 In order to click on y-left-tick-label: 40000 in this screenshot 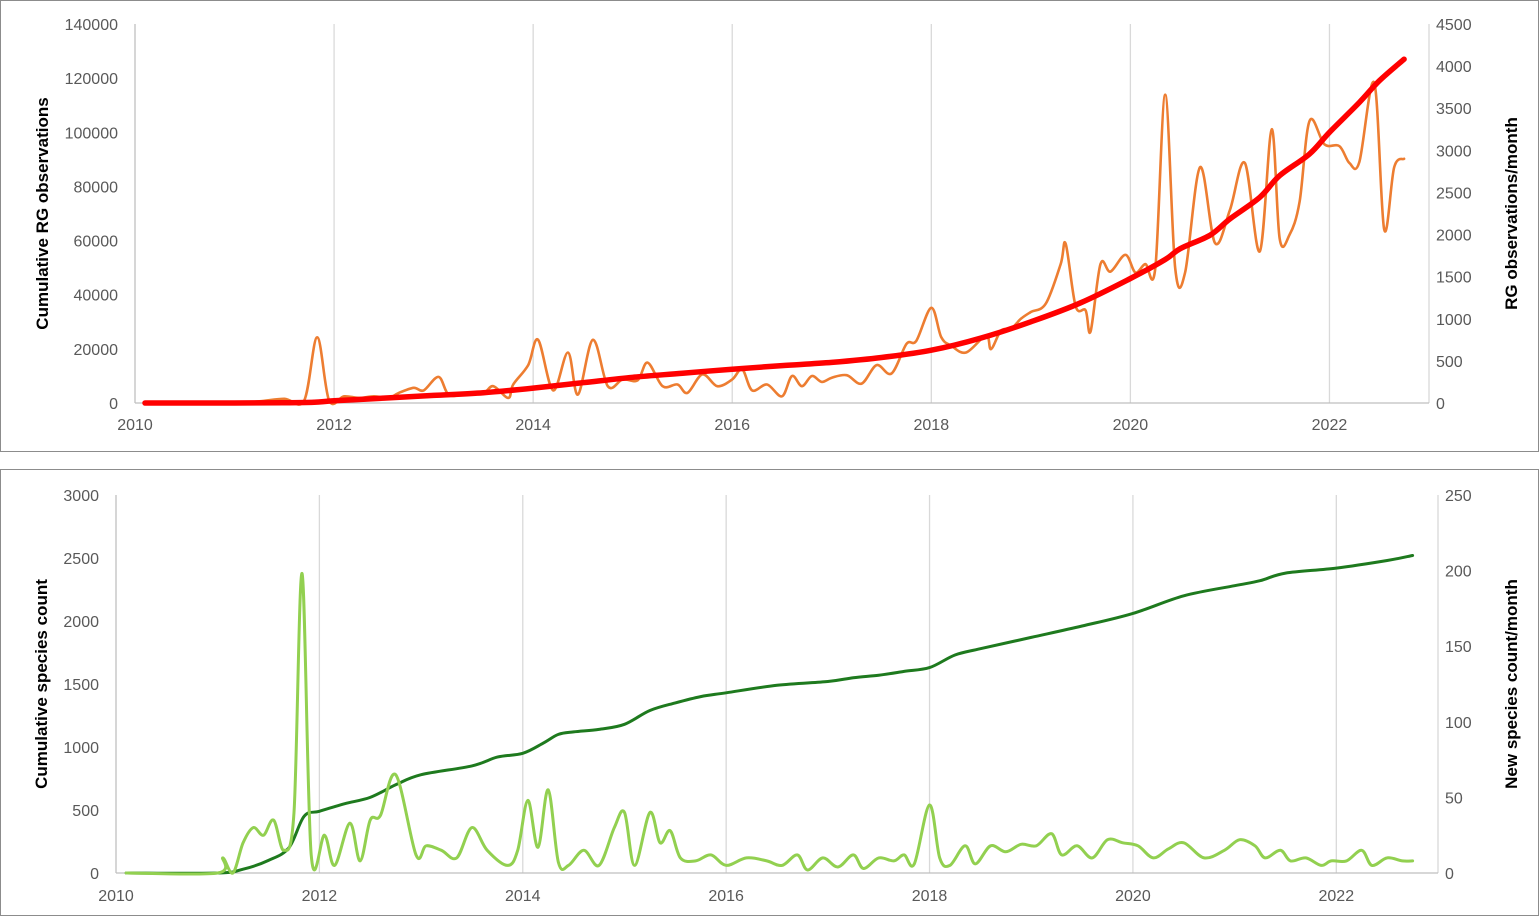, I will do `click(96, 296)`.